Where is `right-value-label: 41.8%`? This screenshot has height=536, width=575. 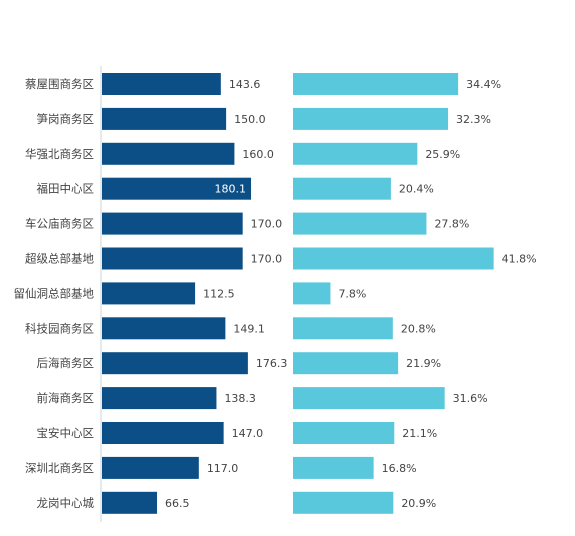 right-value-label: 41.8% is located at coordinates (519, 259).